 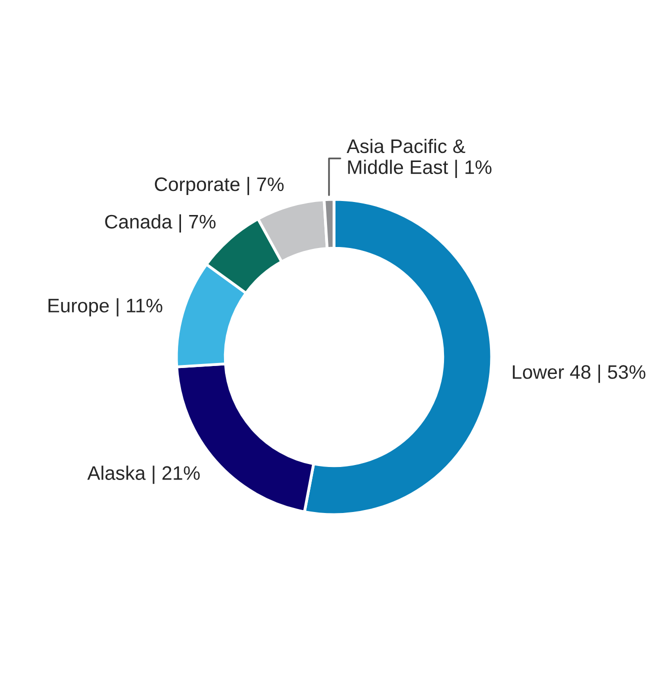 What do you see at coordinates (160, 223) in the screenshot?
I see `slice-label: Canada | 7%` at bounding box center [160, 223].